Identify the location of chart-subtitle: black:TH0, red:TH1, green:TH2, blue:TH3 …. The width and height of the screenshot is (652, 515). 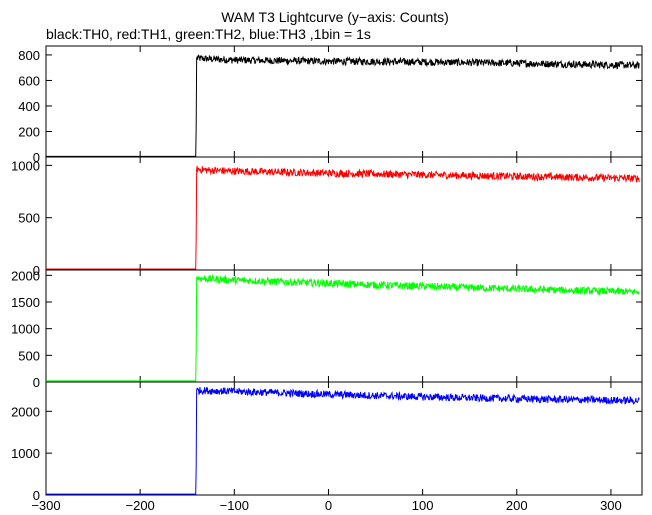
(208, 34).